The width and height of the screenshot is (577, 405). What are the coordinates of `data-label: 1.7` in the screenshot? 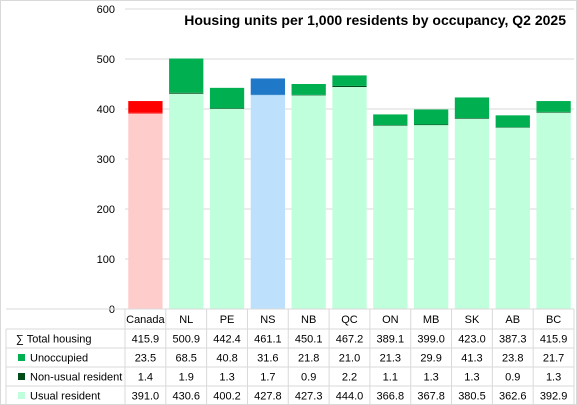 It's located at (267, 378).